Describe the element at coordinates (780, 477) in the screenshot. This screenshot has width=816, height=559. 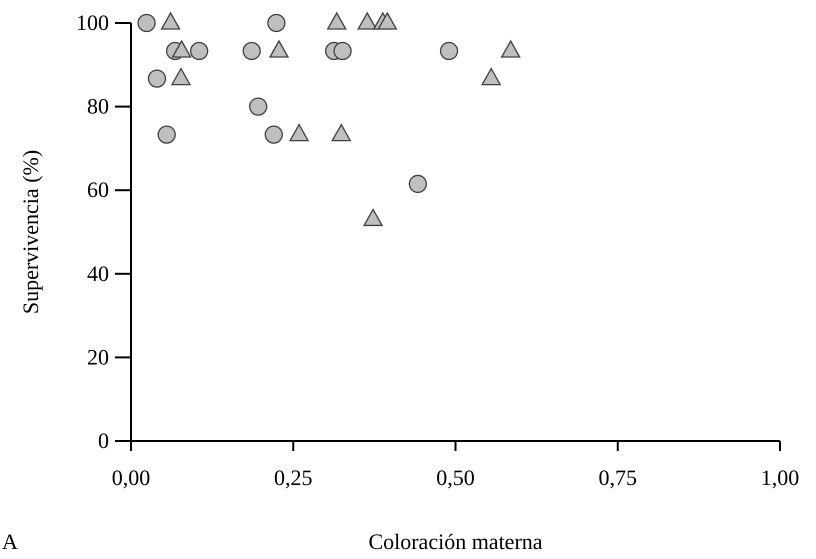
I see `x-tick-label: 1,00` at that location.